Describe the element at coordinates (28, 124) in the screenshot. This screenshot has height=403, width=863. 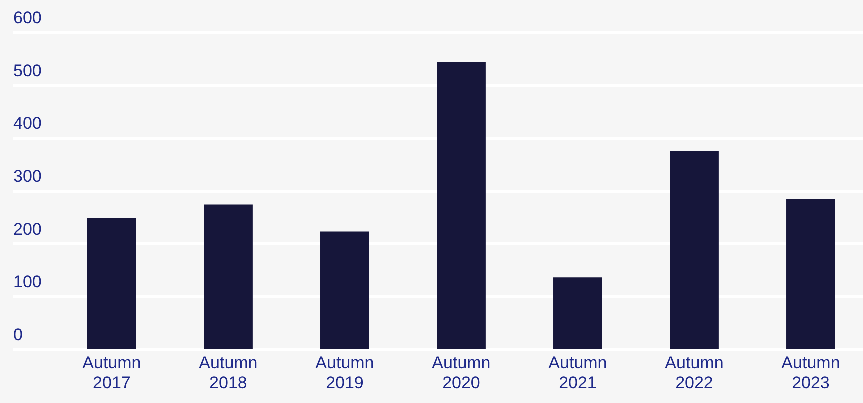
I see `y-tick-label: 400` at that location.